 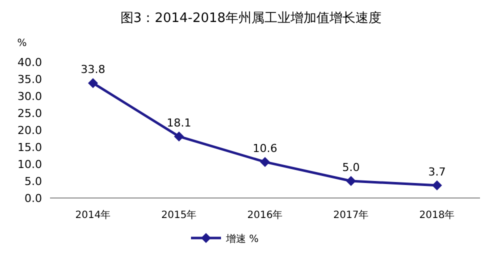 I want to click on legend-label: 增速 %, so click(x=242, y=239).